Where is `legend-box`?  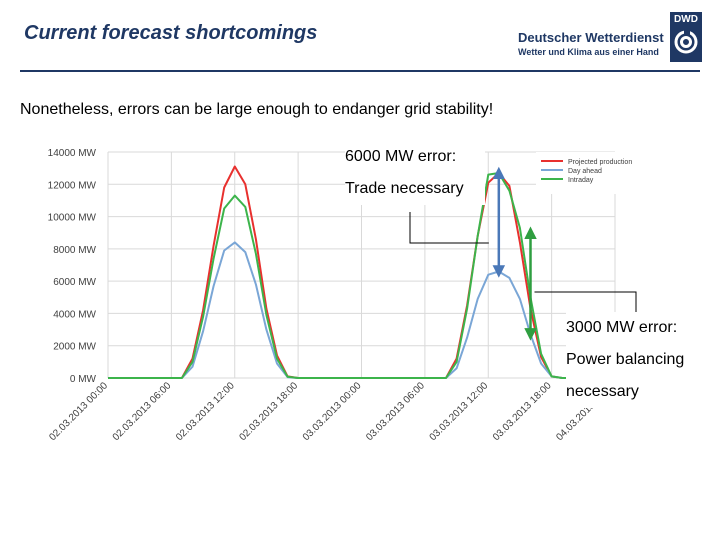 legend-box is located at coordinates (589, 173).